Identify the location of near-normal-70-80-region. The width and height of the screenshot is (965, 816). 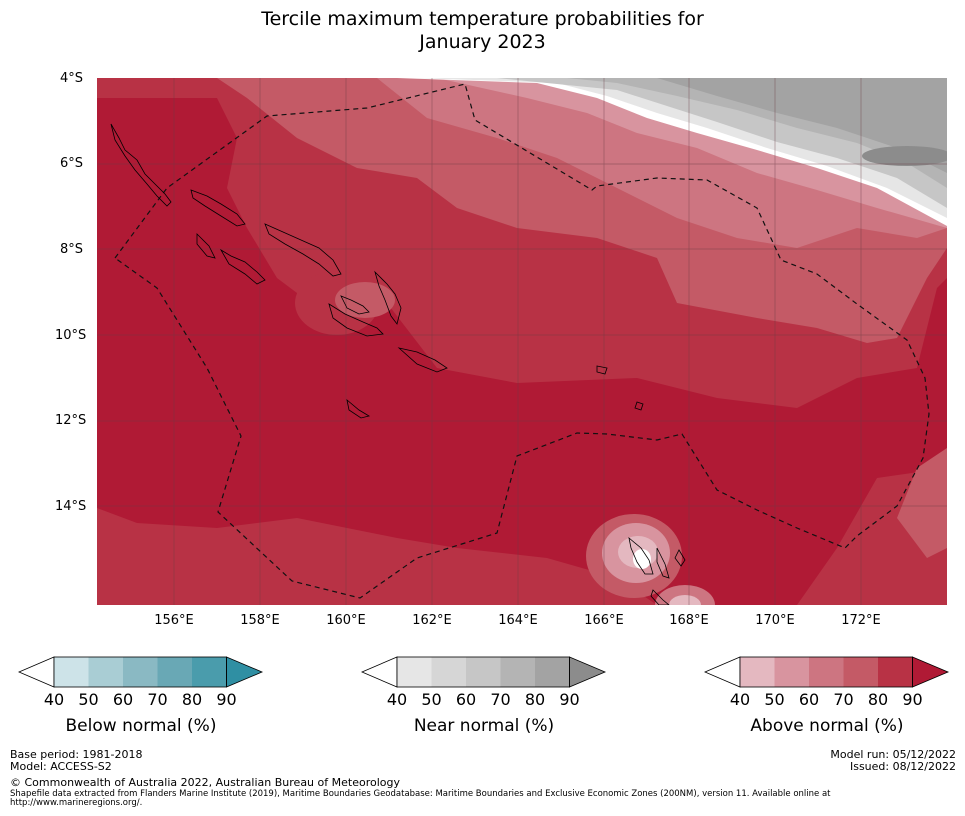
(802, 125).